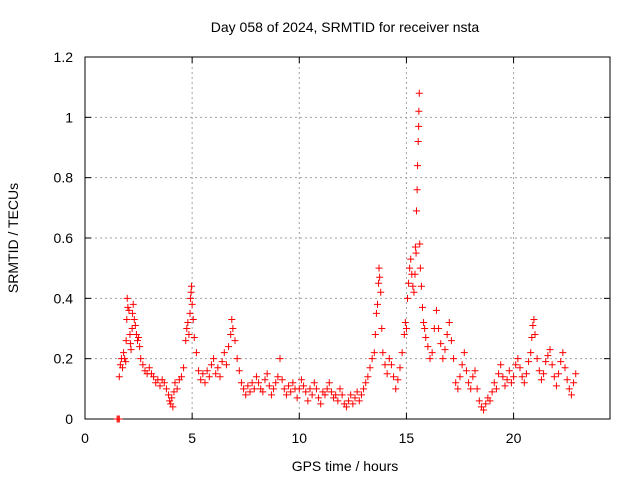  Describe the element at coordinates (64, 238) in the screenshot. I see `y-tick-label: 0.6` at that location.